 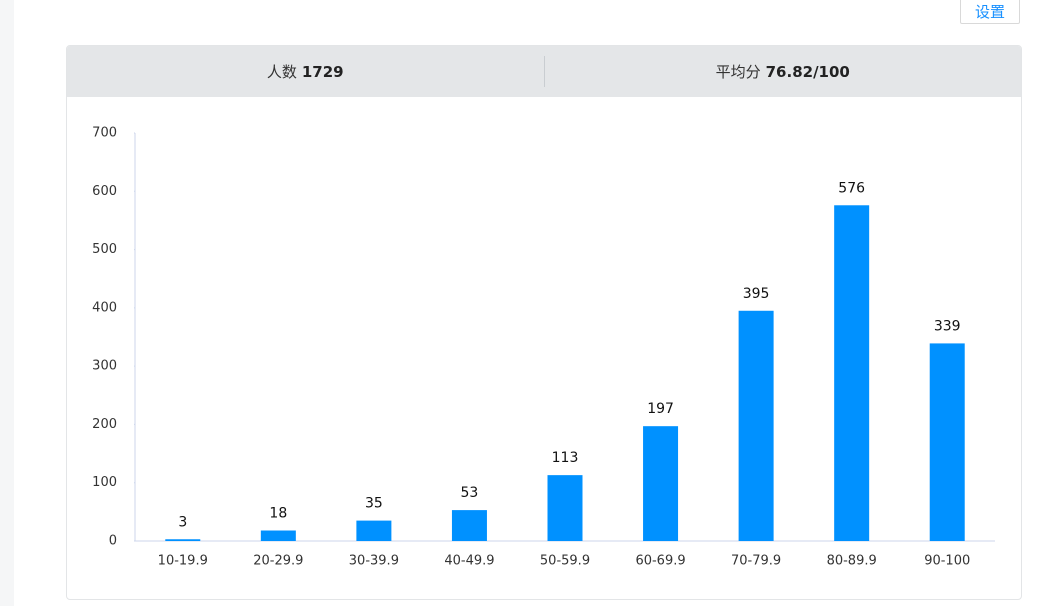 What do you see at coordinates (322, 71) in the screenshot?
I see `stat-value: 1729` at bounding box center [322, 71].